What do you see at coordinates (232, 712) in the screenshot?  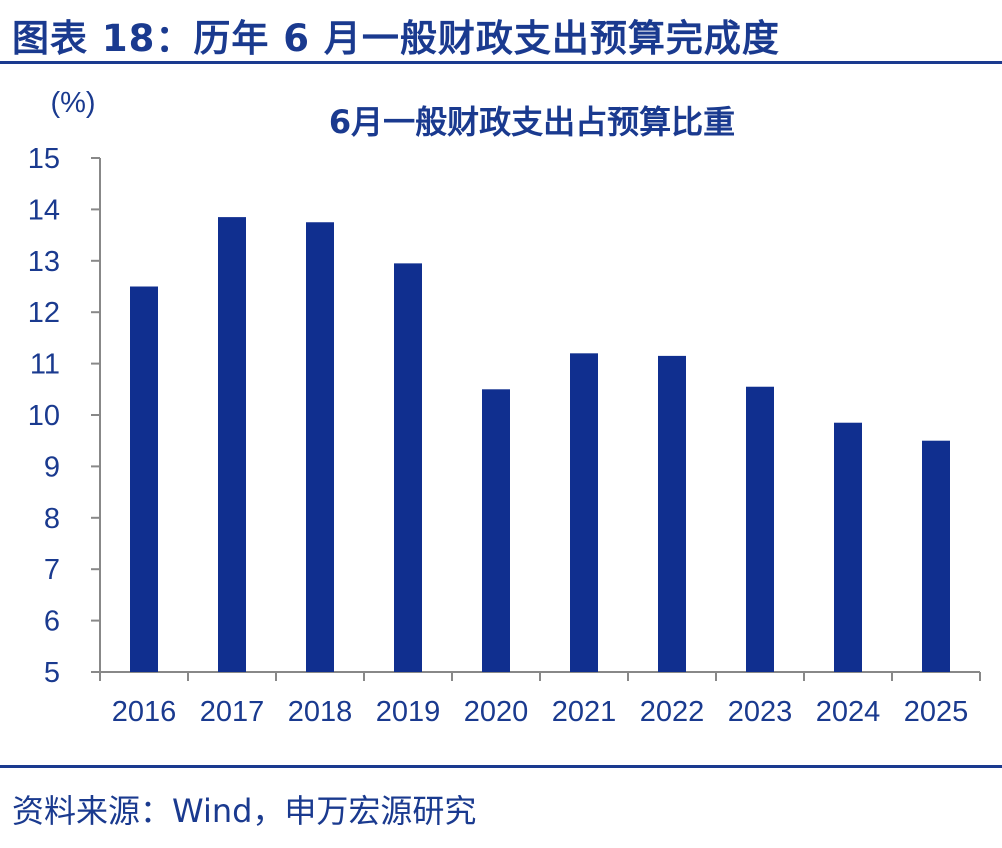 I see `x-tick-label: 2017` at bounding box center [232, 712].